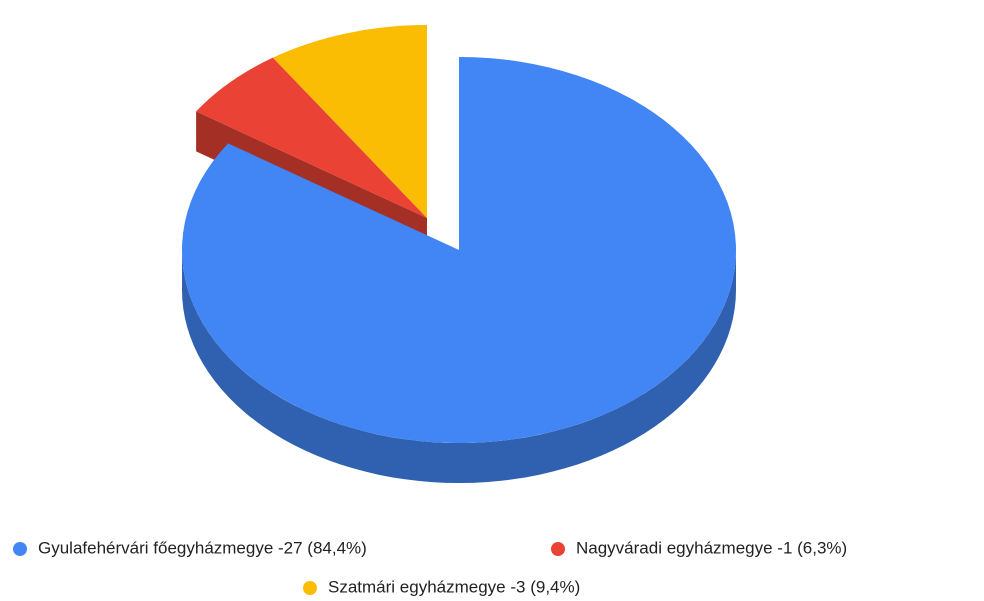 This screenshot has height=601, width=984. I want to click on legend-label: Szatmári egyházmegye -3 (9,4%), so click(454, 586).